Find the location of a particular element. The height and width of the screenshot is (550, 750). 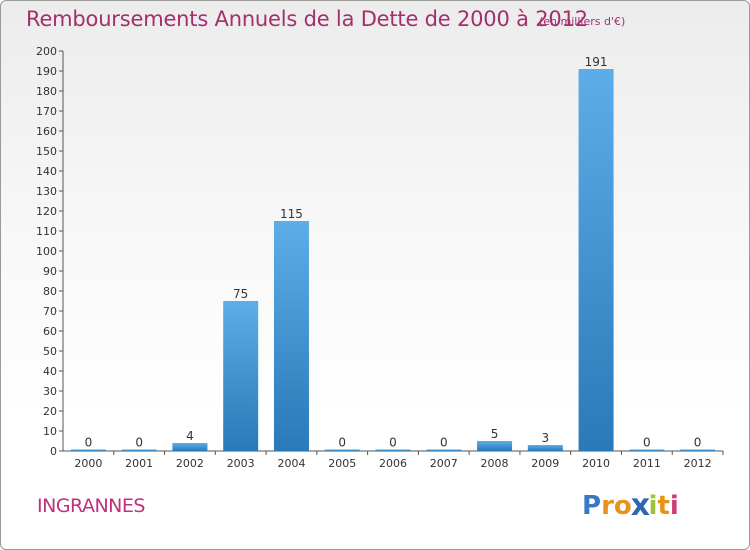

commune-name: INGRANNES is located at coordinates (91, 506).